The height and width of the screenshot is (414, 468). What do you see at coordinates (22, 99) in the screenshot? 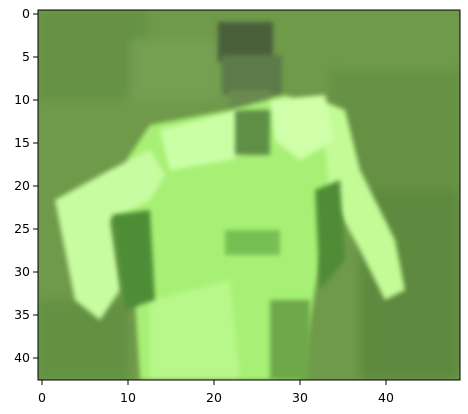
I see `y-tick-label: 10` at bounding box center [22, 99].